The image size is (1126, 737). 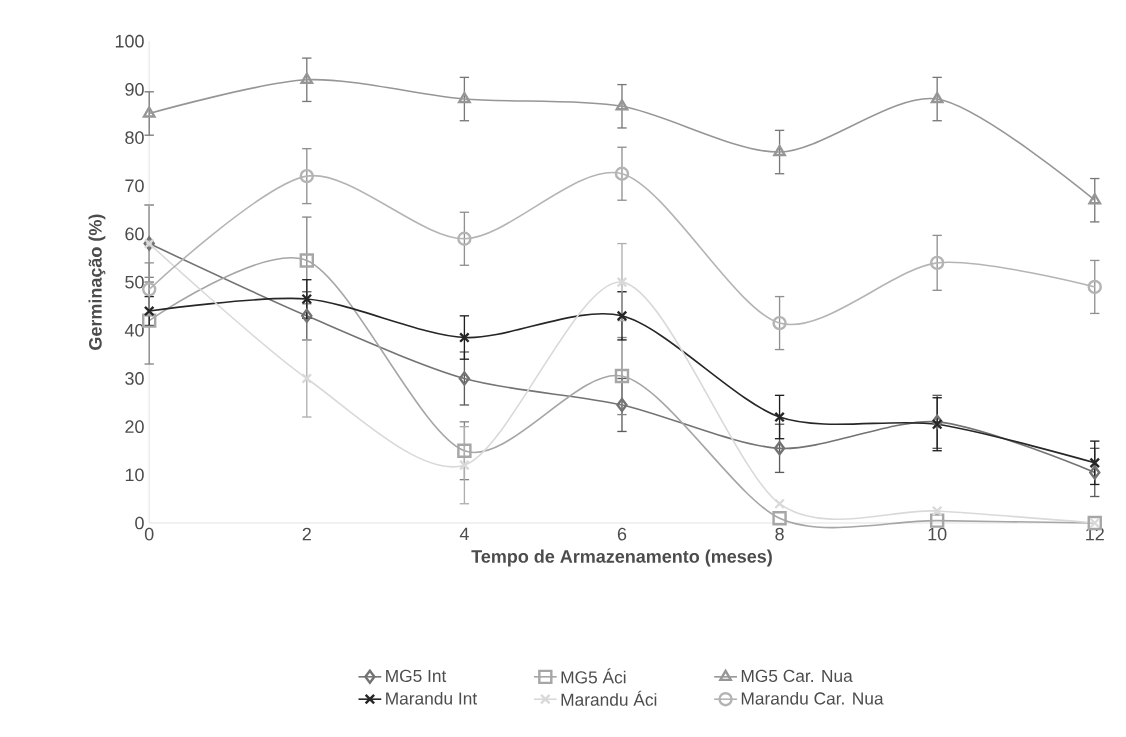 I want to click on y-tick-label: 40, so click(x=134, y=330).